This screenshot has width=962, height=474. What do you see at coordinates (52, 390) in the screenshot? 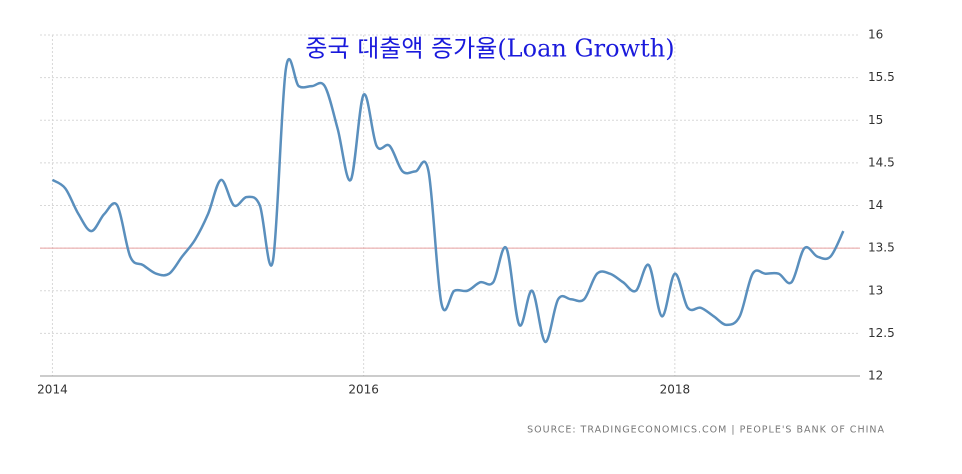
I see `x-tick-label: 2014` at bounding box center [52, 390].